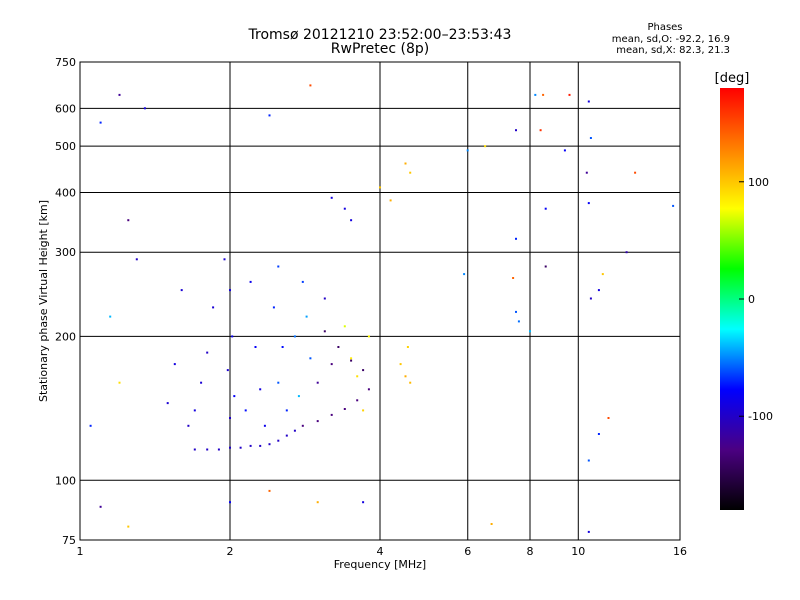  What do you see at coordinates (80, 551) in the screenshot?
I see `x-tick-label: 1` at bounding box center [80, 551].